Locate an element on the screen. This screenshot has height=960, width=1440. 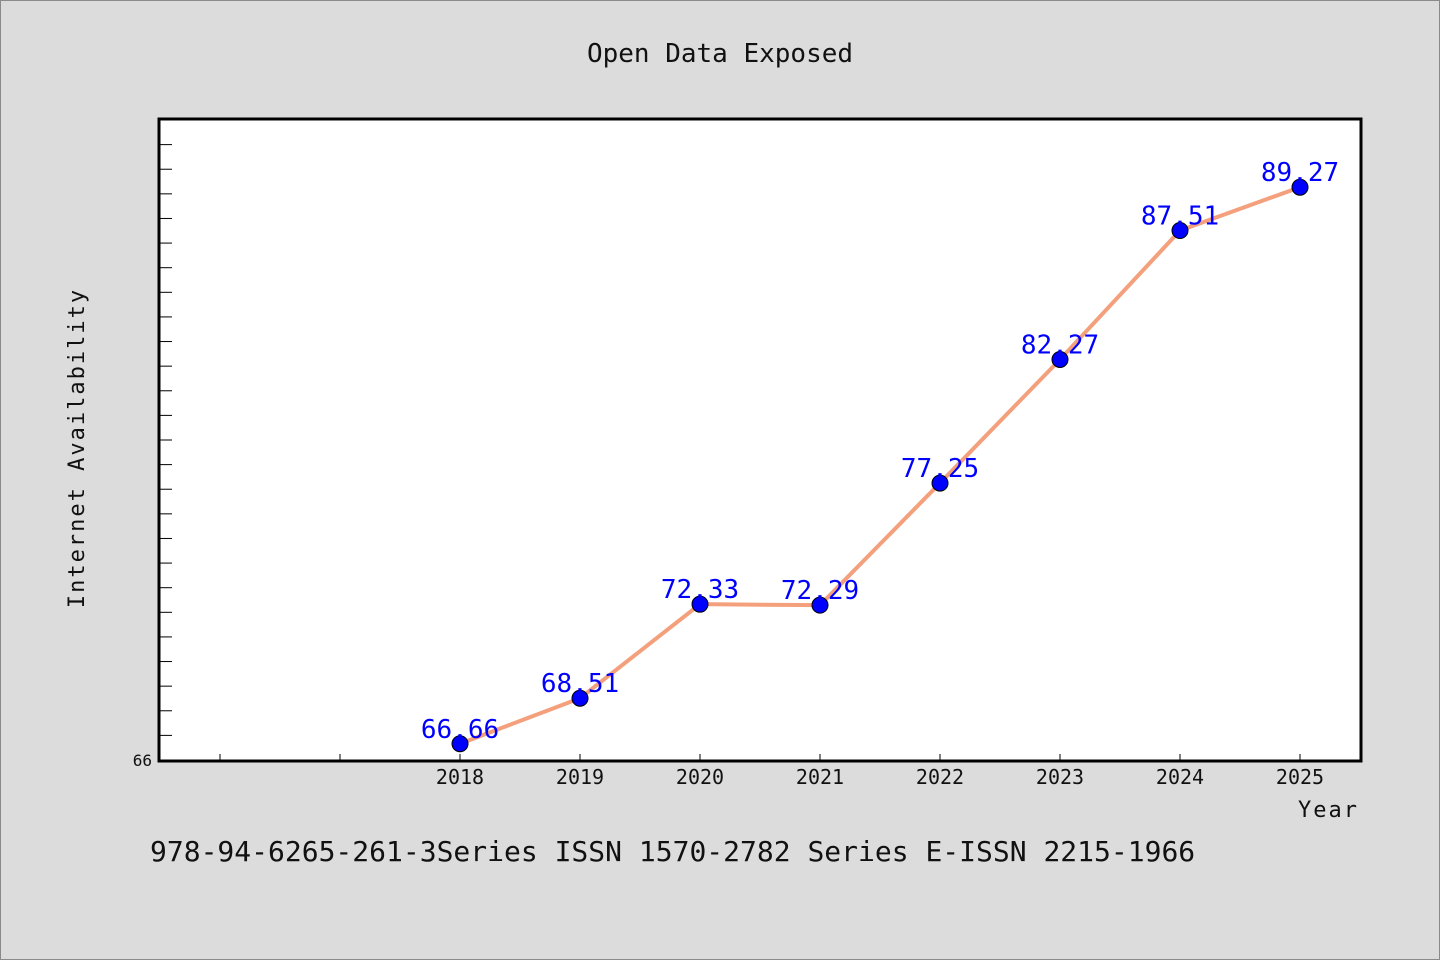
x-axis-ticks: 2018 2019 2020 2021 2022 2023 2024 2025 is located at coordinates (771, 771).